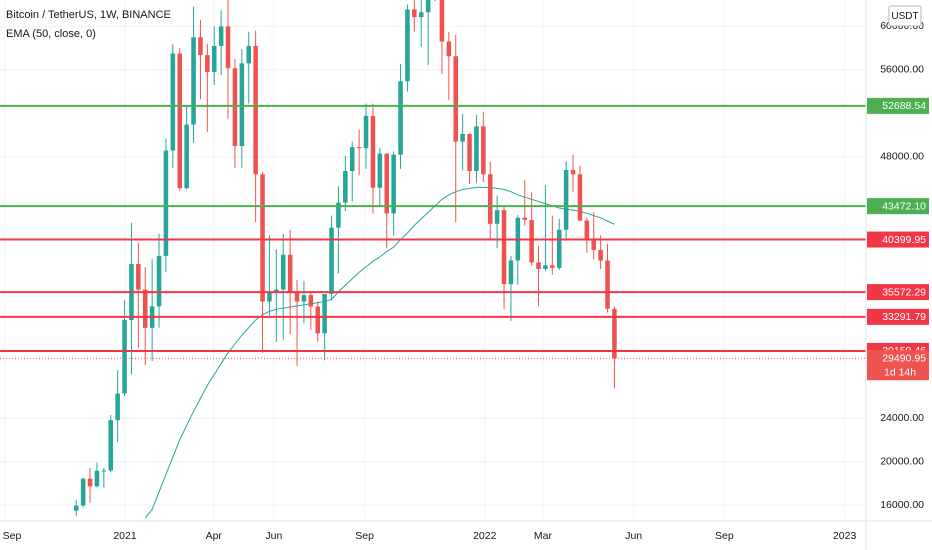  I want to click on currency: USDT, so click(904, 16).